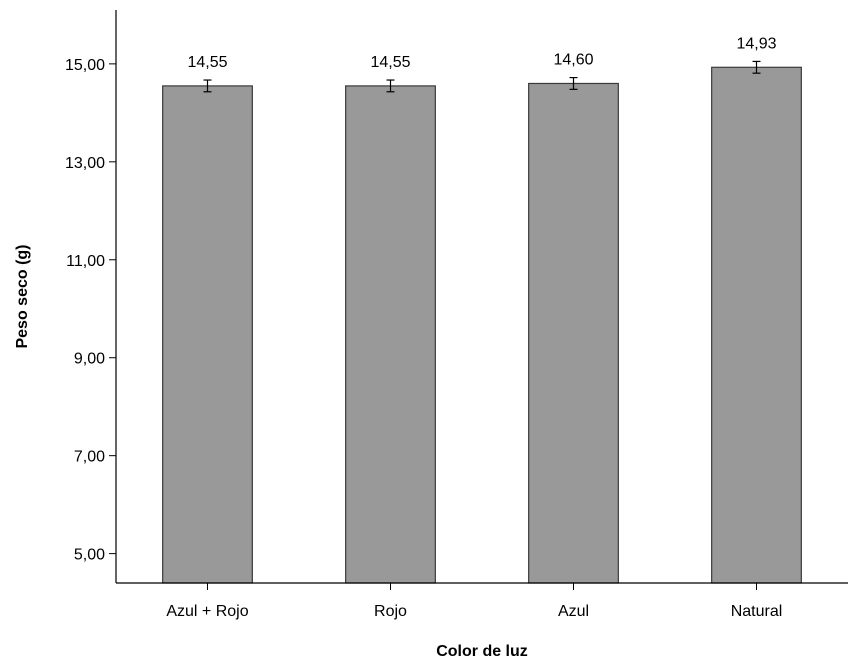  I want to click on x-tick-label: Azul, so click(573, 611).